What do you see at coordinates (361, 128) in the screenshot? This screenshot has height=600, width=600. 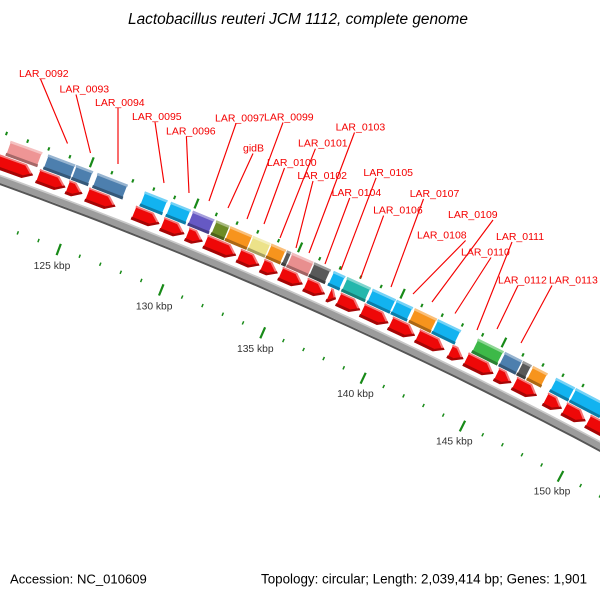 I see `svg-text: LAR_0103` at bounding box center [361, 128].